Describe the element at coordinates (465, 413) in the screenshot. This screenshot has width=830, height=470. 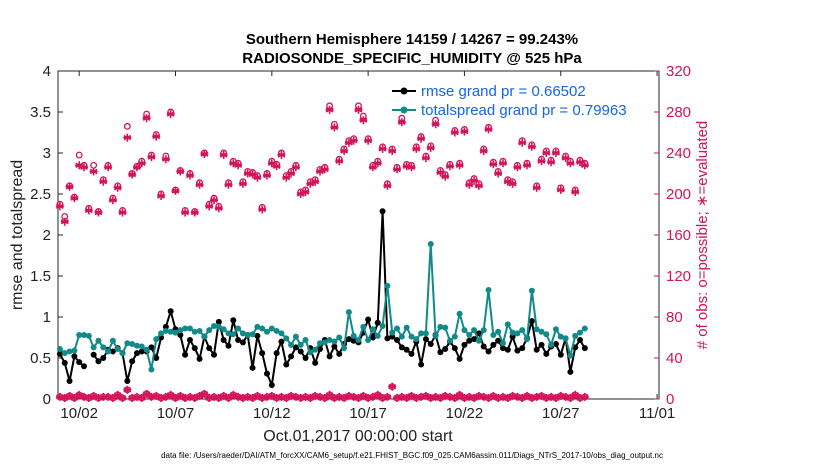
I see `x-tick-label: 10/22` at that location.